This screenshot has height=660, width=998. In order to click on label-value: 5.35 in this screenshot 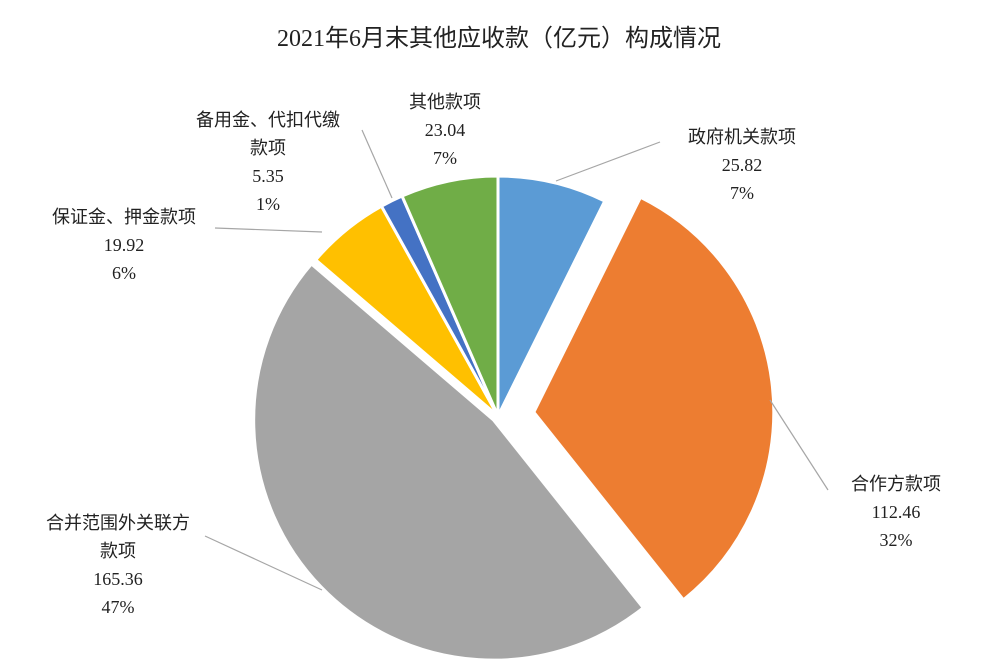, I will do `click(268, 176)`.